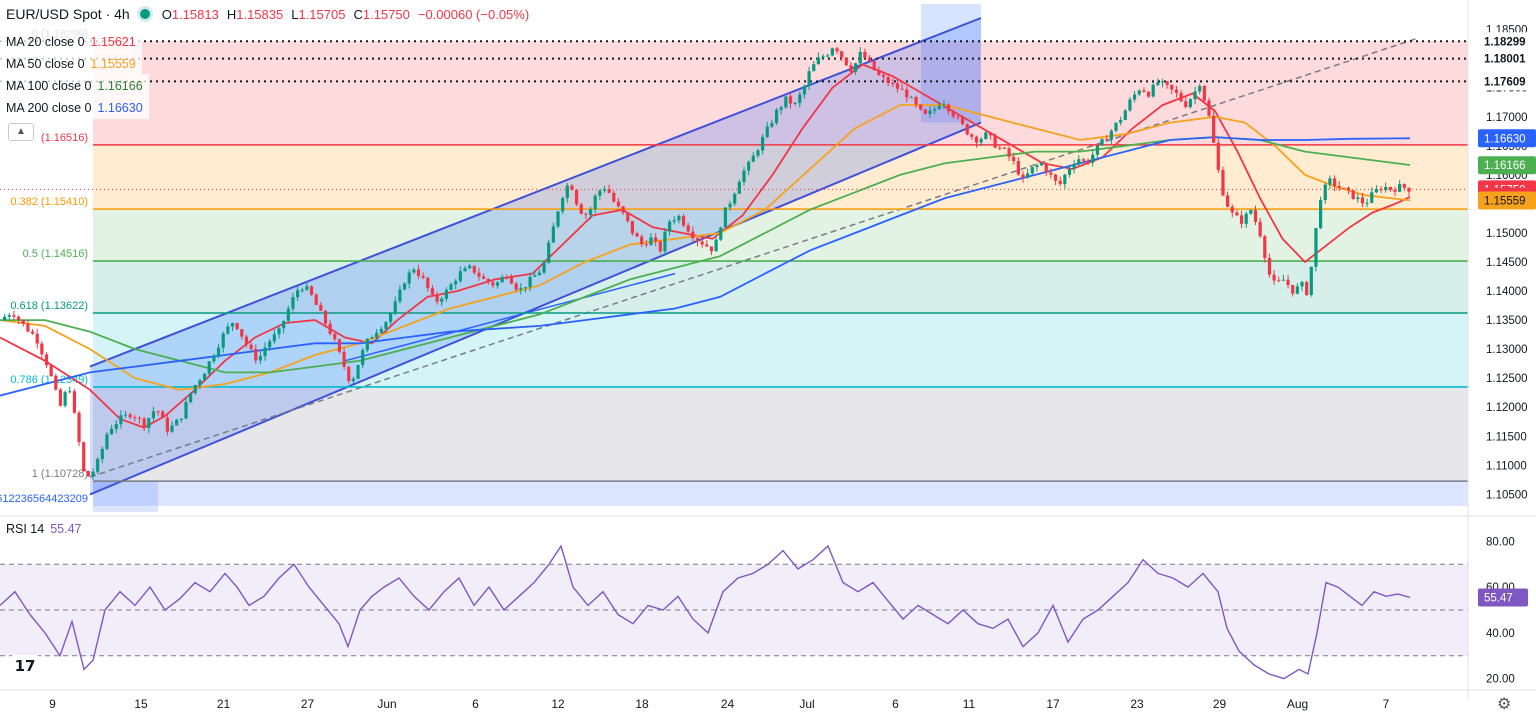 The width and height of the screenshot is (1536, 720). What do you see at coordinates (71, 63) in the screenshot?
I see `ma50-legend: MA 50 close 0 1.15559` at bounding box center [71, 63].